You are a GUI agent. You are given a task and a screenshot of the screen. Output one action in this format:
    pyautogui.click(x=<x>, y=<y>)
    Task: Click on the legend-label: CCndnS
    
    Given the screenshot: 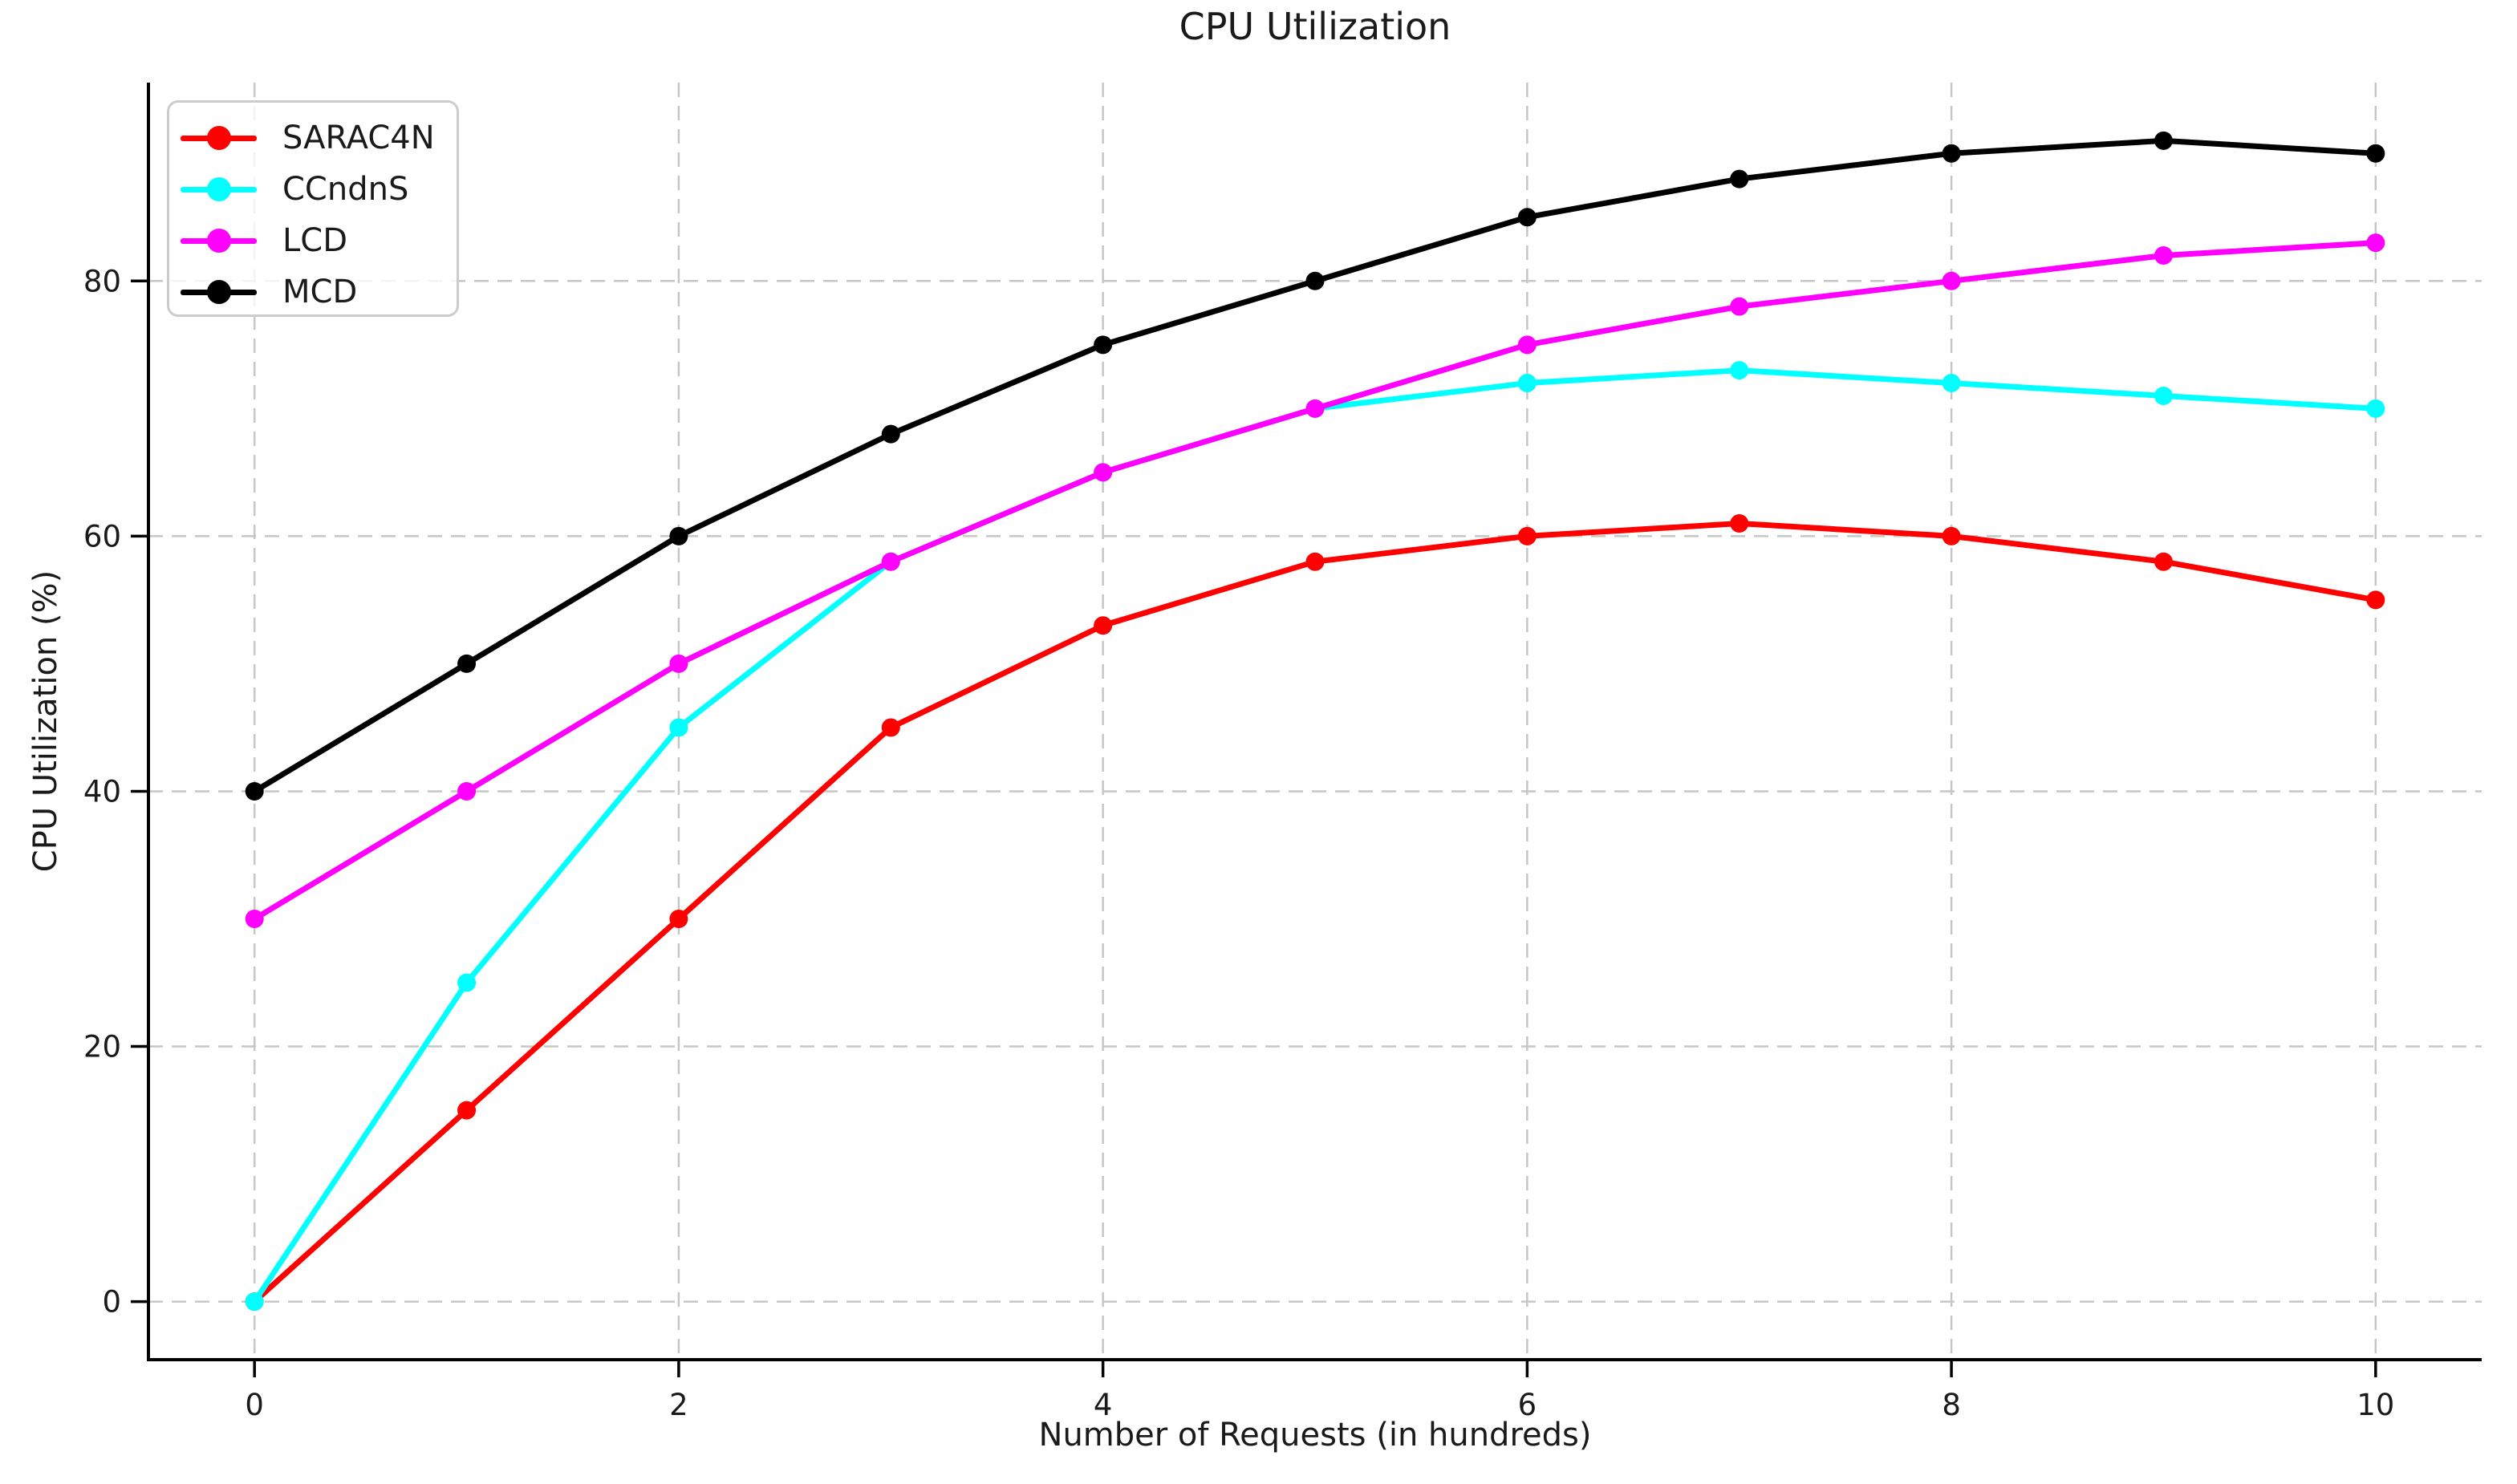 What is the action you would take?
    pyautogui.click(x=346, y=190)
    